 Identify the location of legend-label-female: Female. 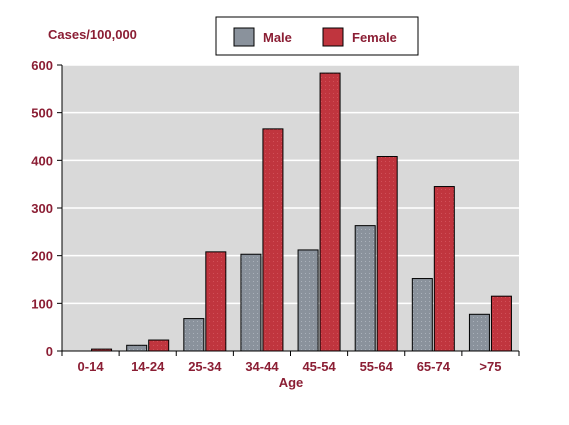
(374, 37).